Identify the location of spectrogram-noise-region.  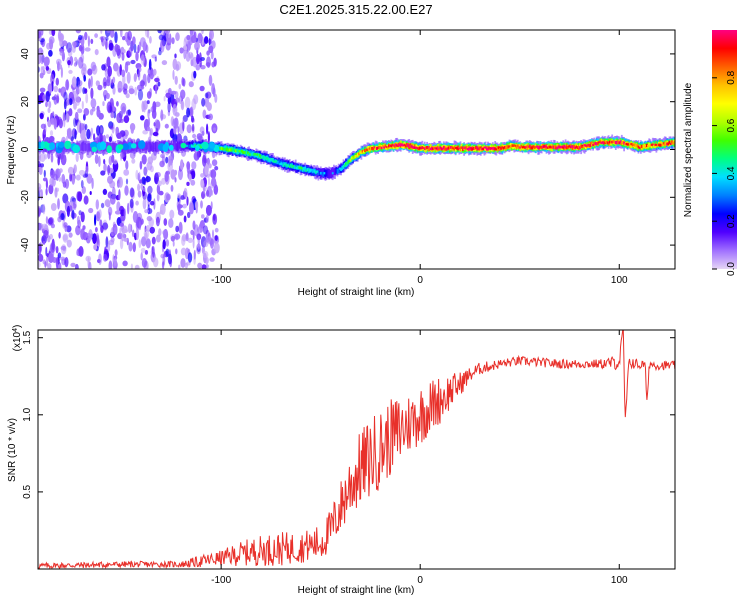
(129, 149).